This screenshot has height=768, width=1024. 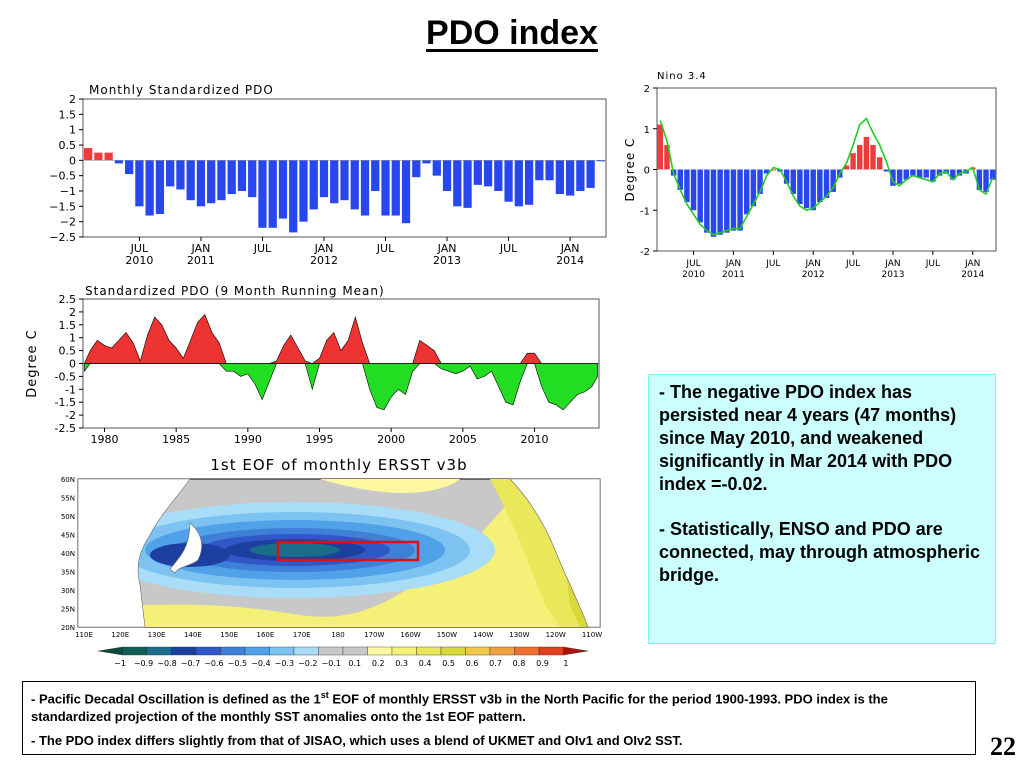 I want to click on y-tick-label: 1.5, so click(x=68, y=114).